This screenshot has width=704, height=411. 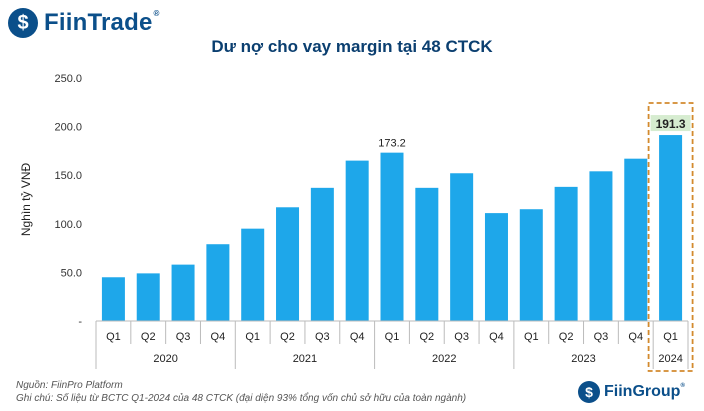 I want to click on fiingroup-logo: $ FiinGroup®, so click(x=631, y=392).